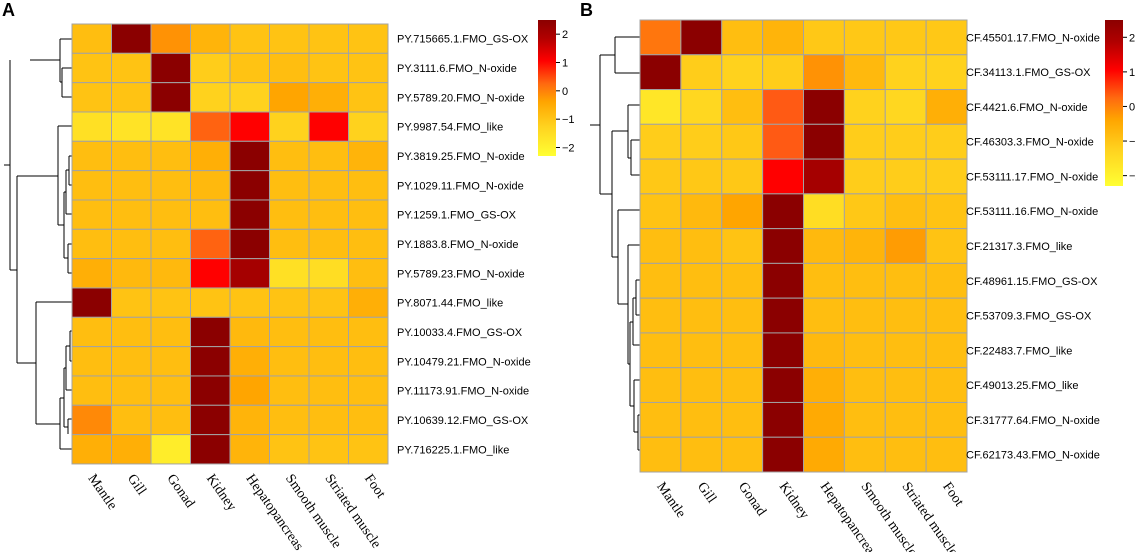  I want to click on row-label: PY.10033.4.FMO_GS-OX, so click(460, 333).